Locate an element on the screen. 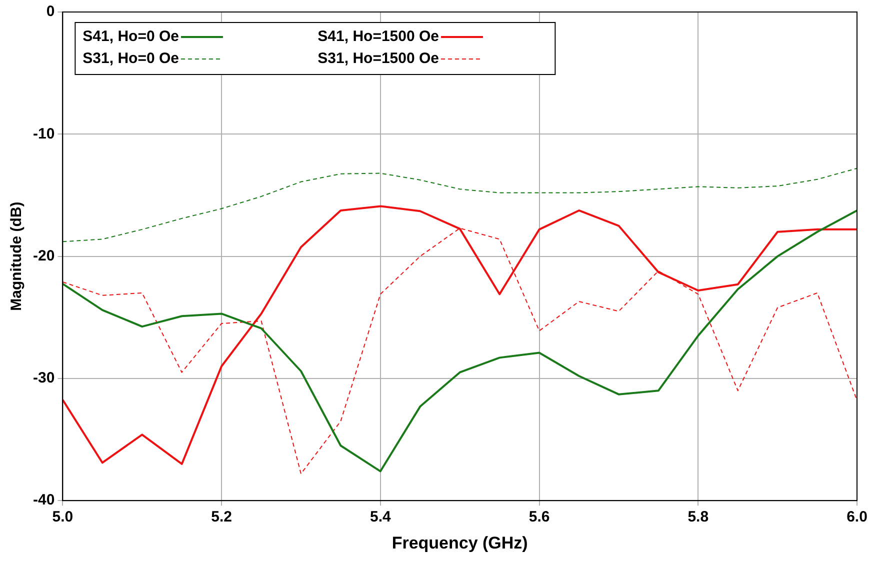 Image resolution: width=875 pixels, height=562 pixels. x-tick-label: 5.6 is located at coordinates (539, 517).